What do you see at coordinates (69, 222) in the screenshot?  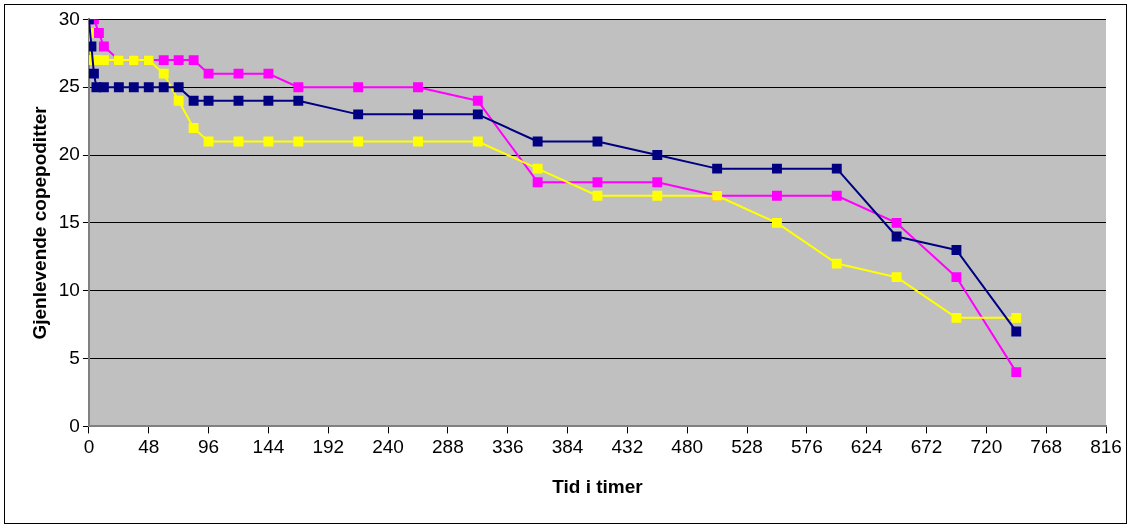 I see `y-tick-label: 15` at bounding box center [69, 222].